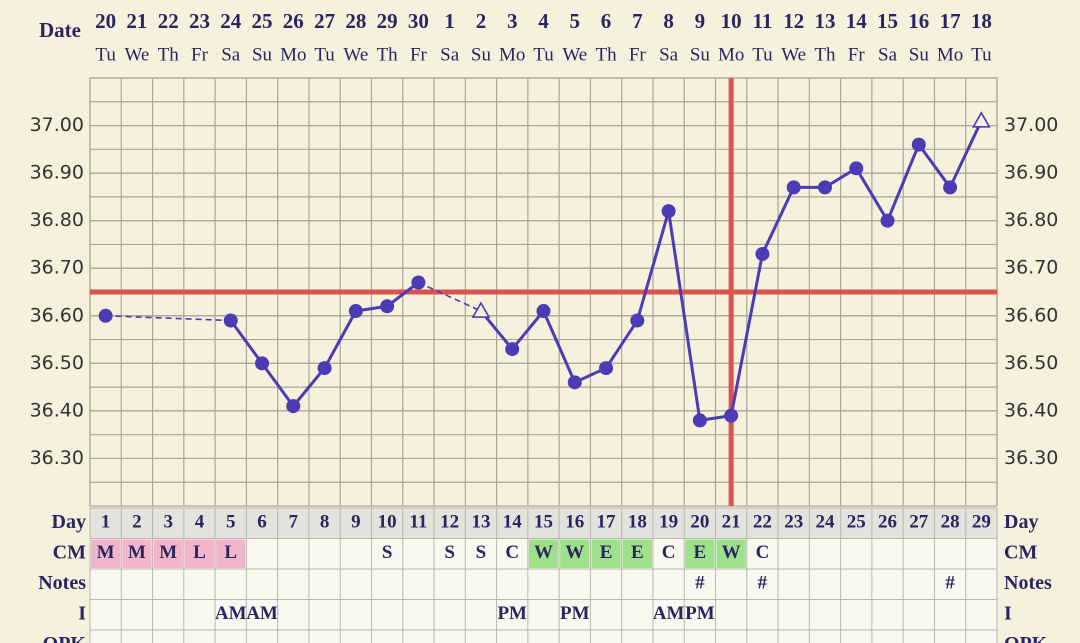 This screenshot has height=643, width=1080. I want to click on day-number: 7, so click(294, 522).